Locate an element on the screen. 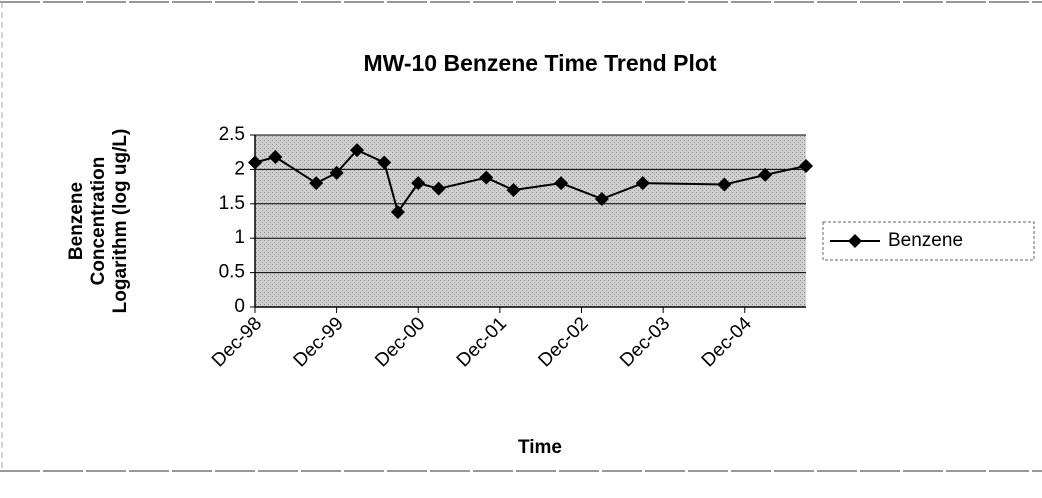  chart-title: MW-10 Benzene Time Trend Plot is located at coordinates (539, 63).